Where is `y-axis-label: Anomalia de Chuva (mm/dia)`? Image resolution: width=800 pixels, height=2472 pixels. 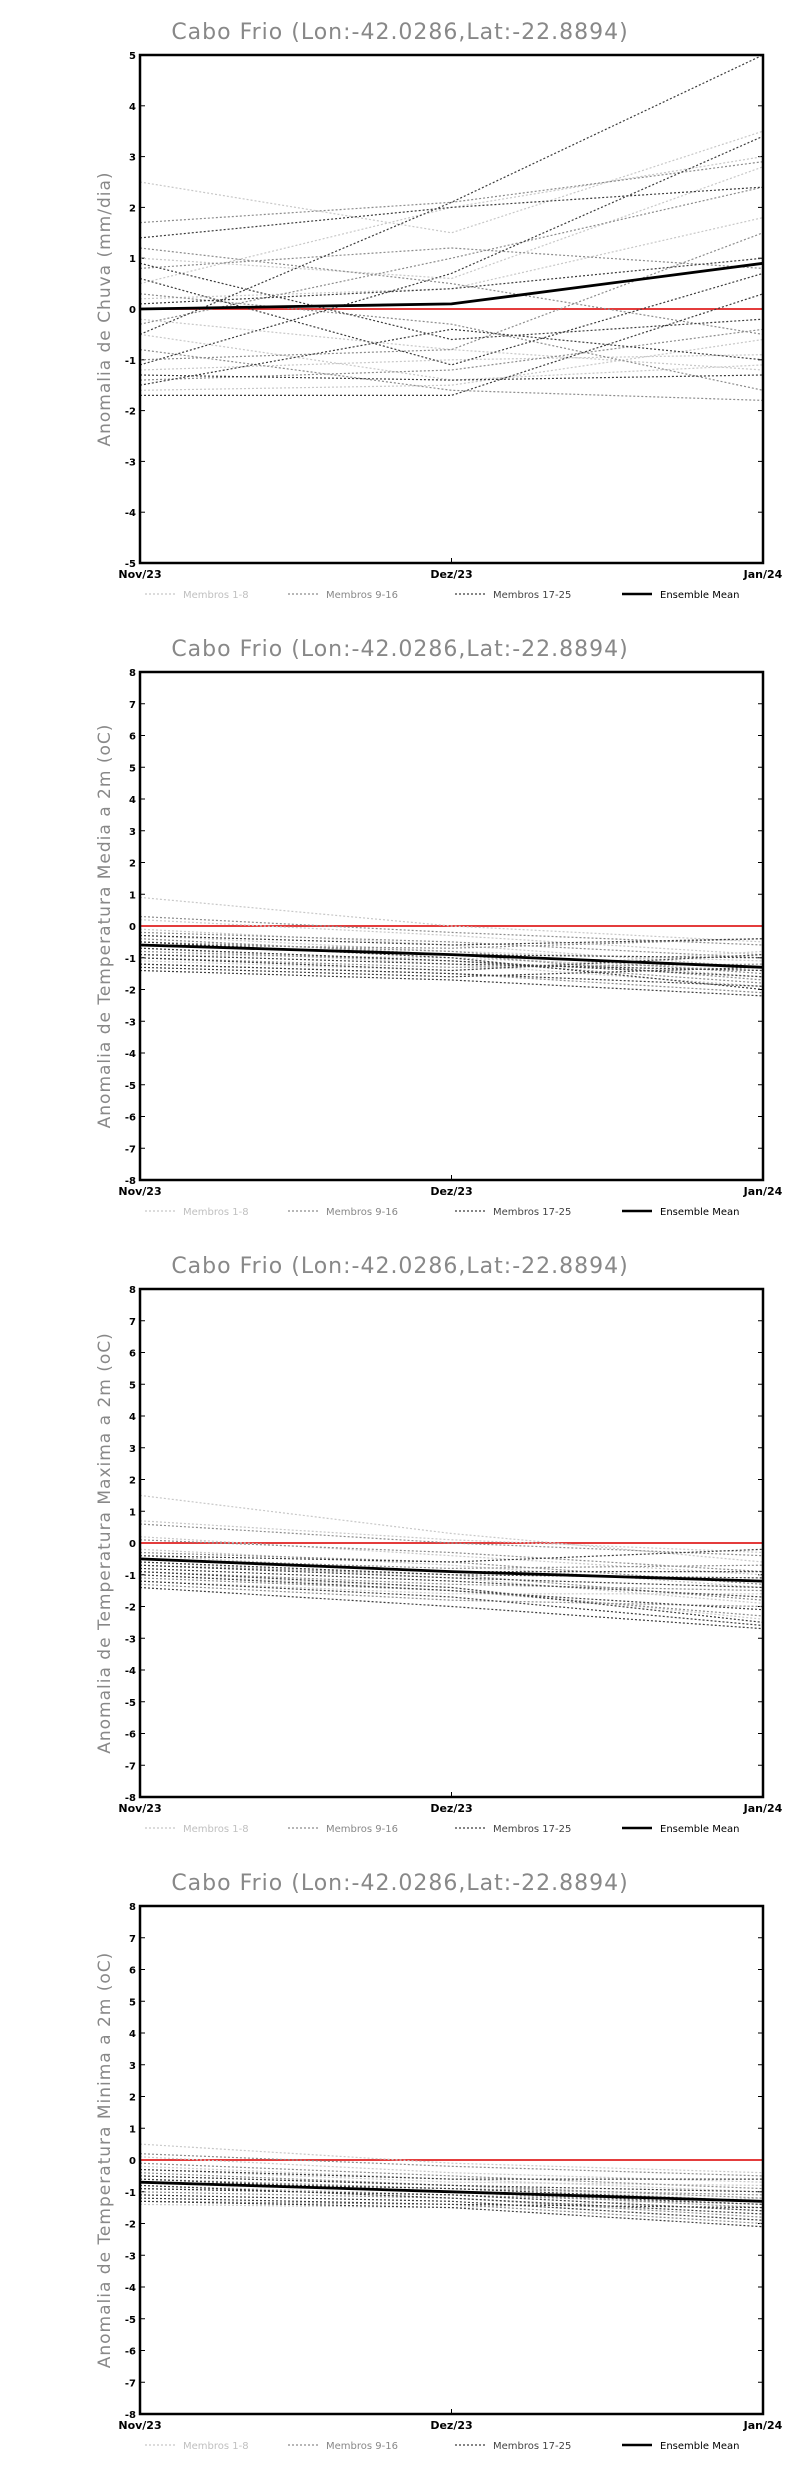 y-axis-label: Anomalia de Chuva (mm/dia) is located at coordinates (105, 308).